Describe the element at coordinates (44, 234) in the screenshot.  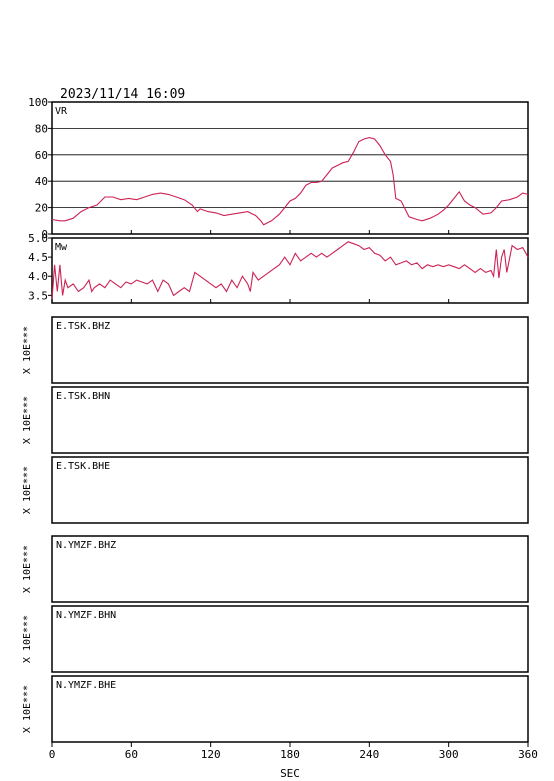
I see `vr-ytick-label: 0` at that location.